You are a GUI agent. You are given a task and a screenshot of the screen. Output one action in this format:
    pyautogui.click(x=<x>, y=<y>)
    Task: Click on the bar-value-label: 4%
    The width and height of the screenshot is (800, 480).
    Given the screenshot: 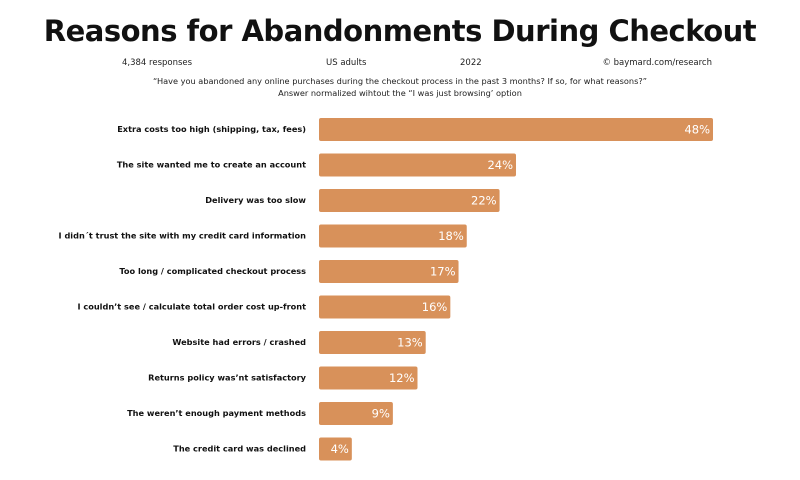 What is the action you would take?
    pyautogui.click(x=340, y=449)
    